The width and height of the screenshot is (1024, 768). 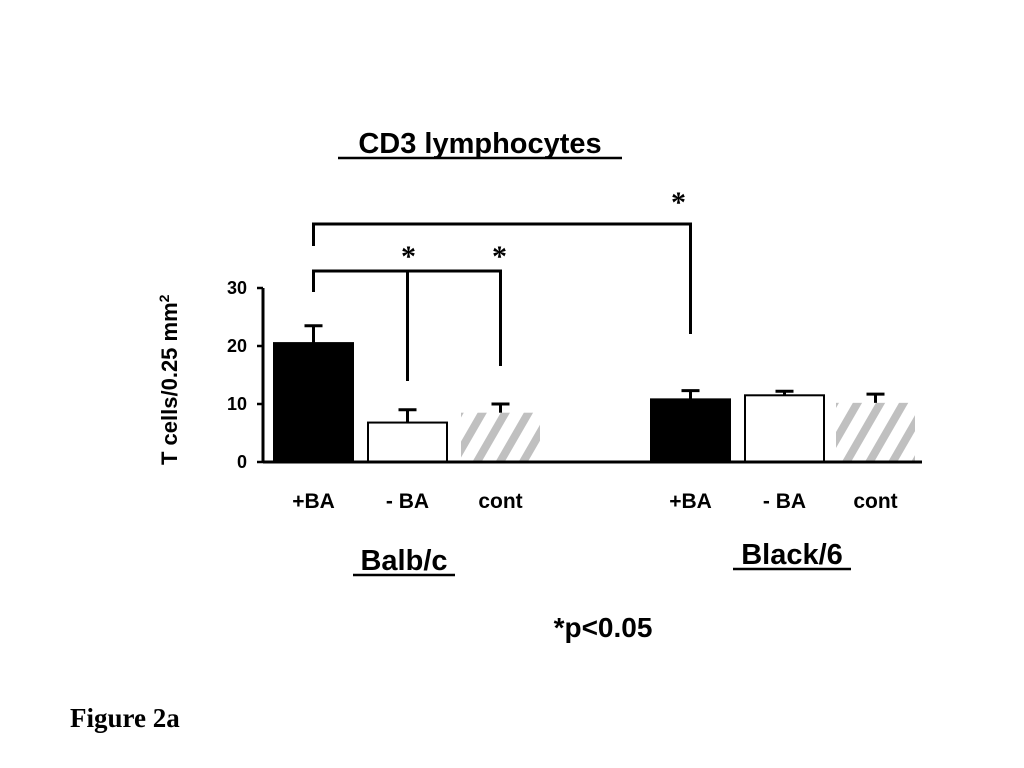 I want to click on axes, so click(x=591, y=376).